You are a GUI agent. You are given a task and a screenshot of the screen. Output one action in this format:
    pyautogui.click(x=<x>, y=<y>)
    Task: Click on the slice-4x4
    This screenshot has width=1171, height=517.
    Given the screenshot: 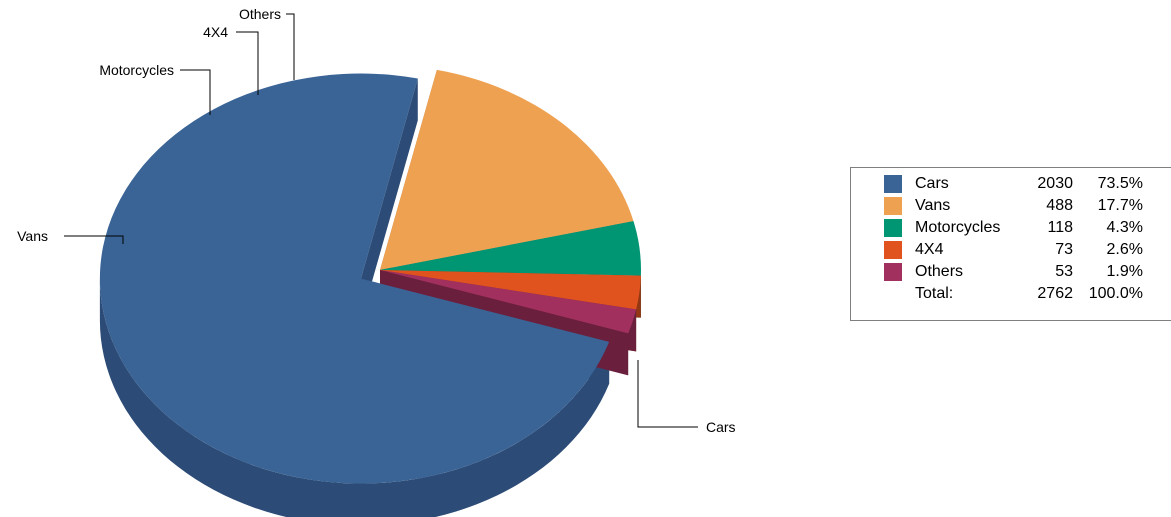 What is the action you would take?
    pyautogui.click(x=510, y=290)
    